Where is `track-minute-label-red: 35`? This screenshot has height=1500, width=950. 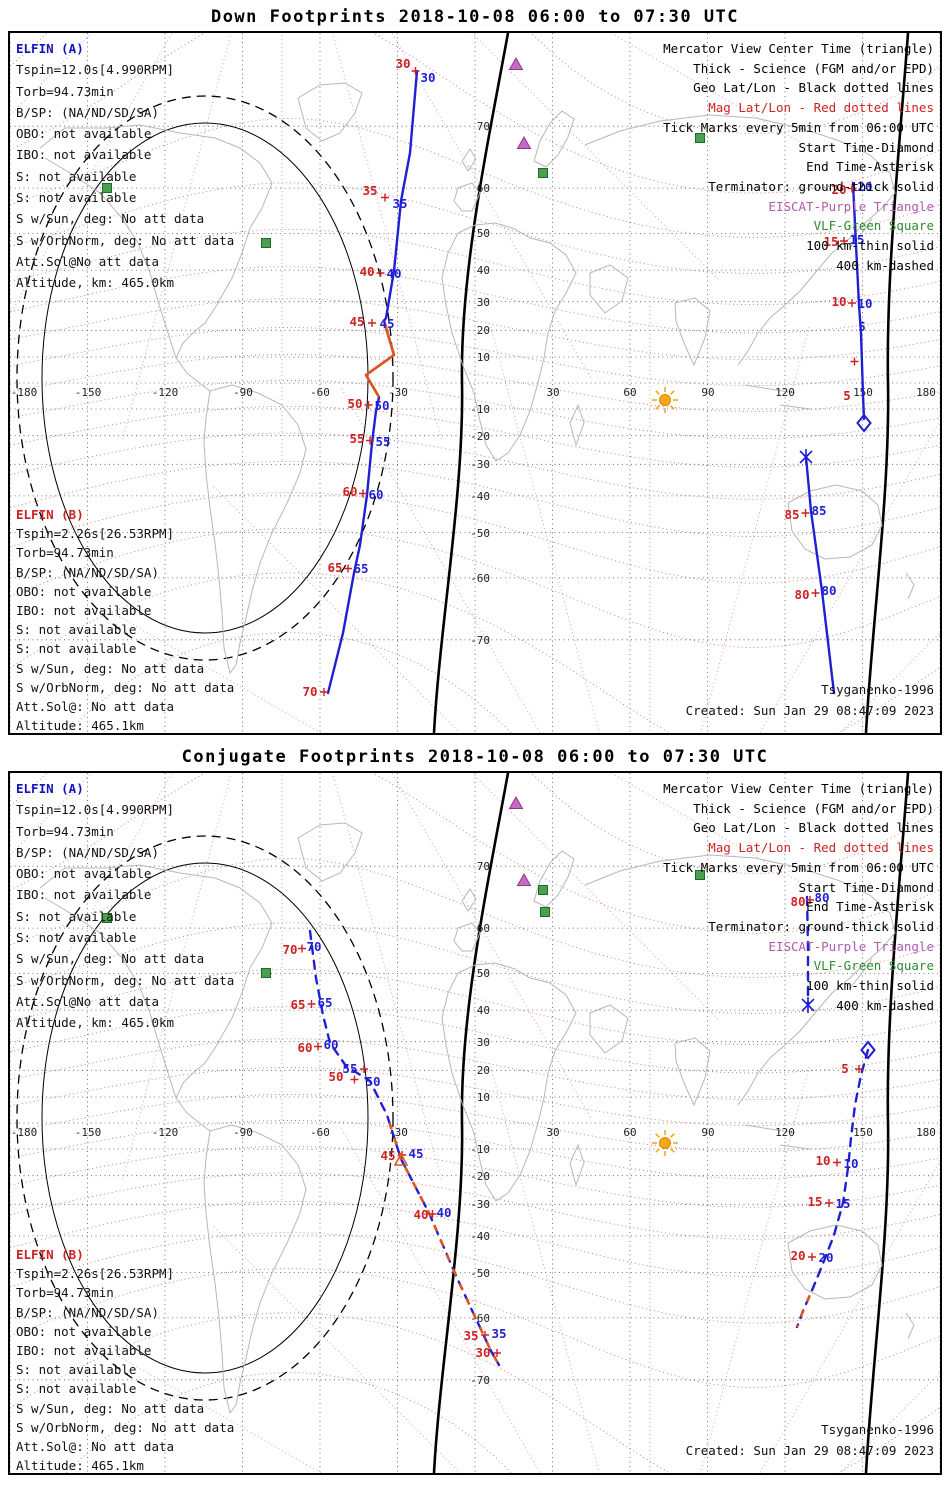
track-minute-label-red: 35 is located at coordinates (369, 190).